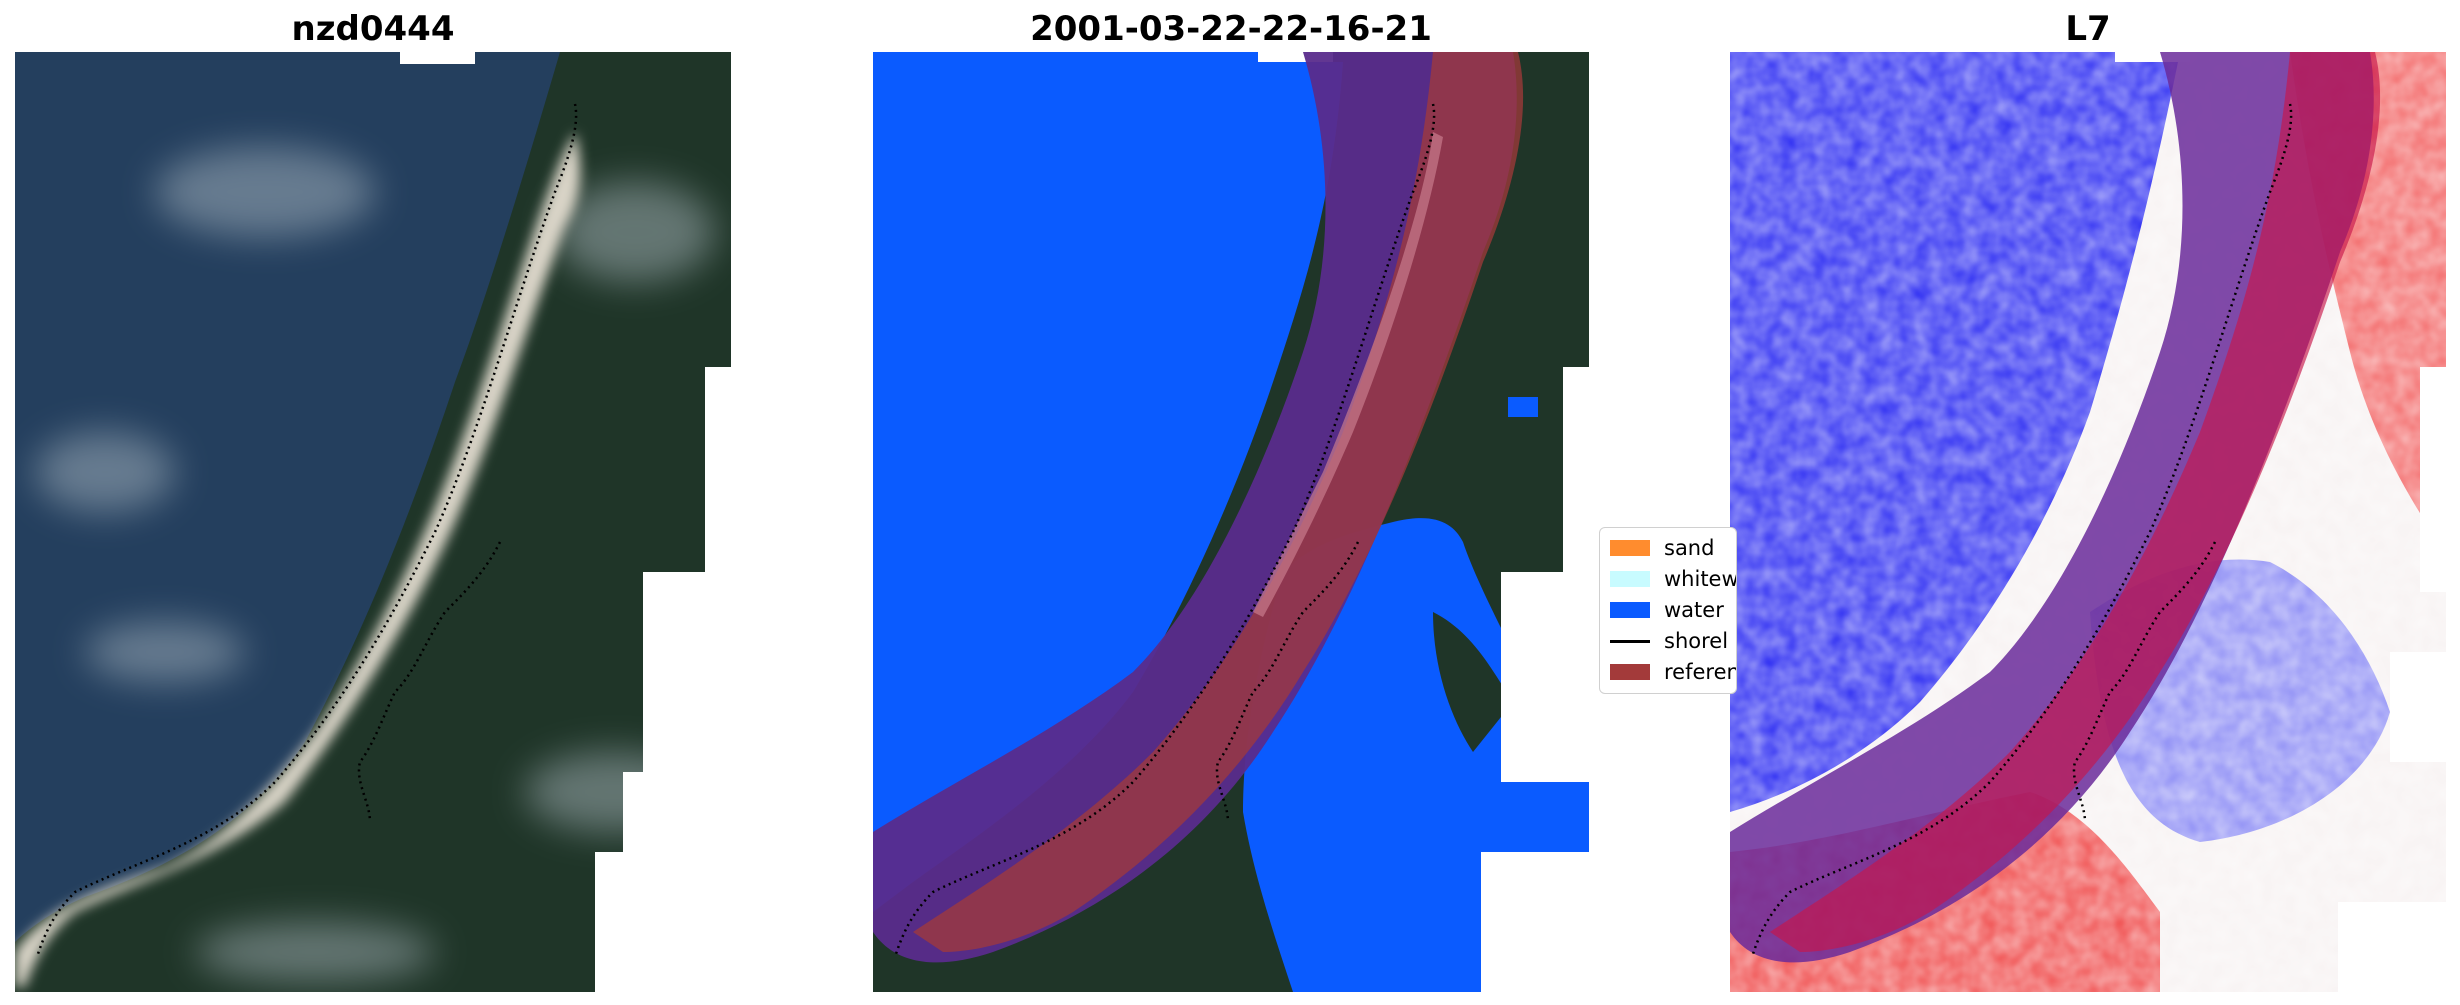  I want to click on legend-item-shoreline: shorel, so click(1669, 641).